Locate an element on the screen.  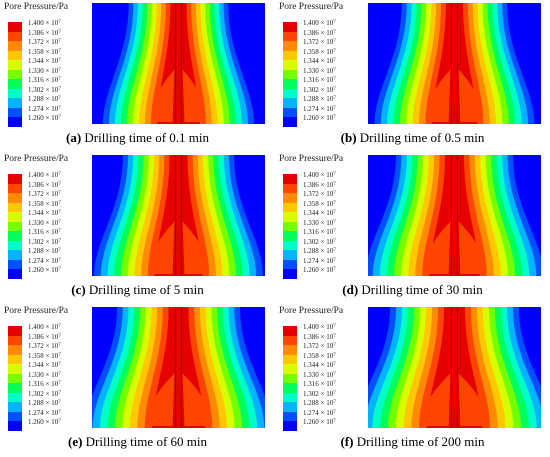
legend-tick-label: 1.316 × 10⁷ is located at coordinates (319, 80).